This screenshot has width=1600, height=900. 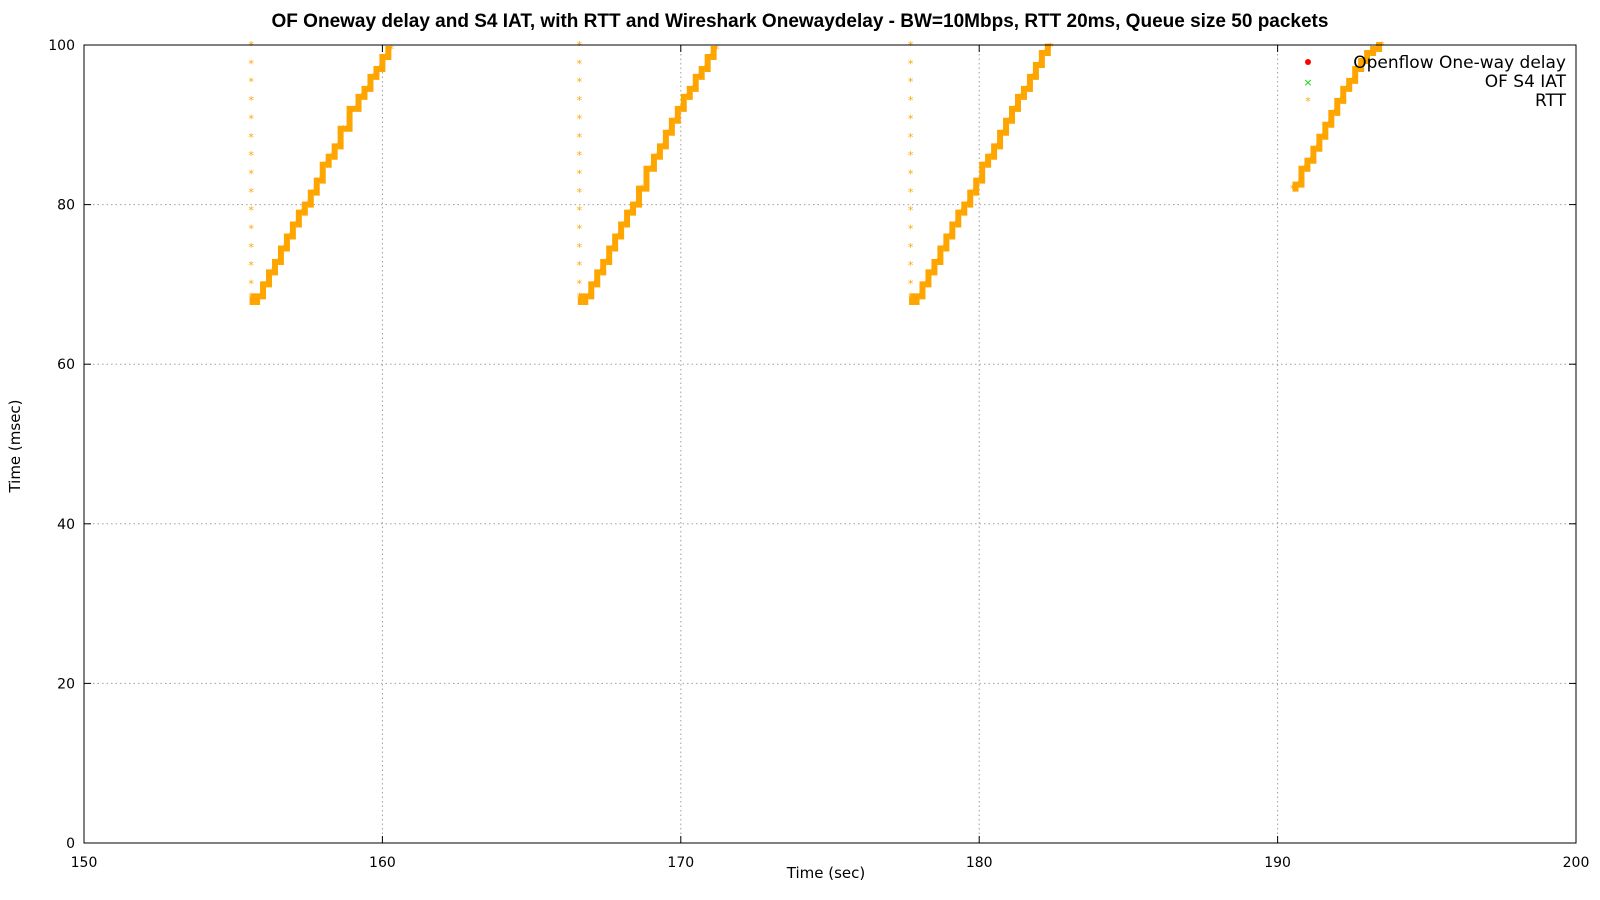 What do you see at coordinates (70, 844) in the screenshot?
I see `y-tick-label: 0` at bounding box center [70, 844].